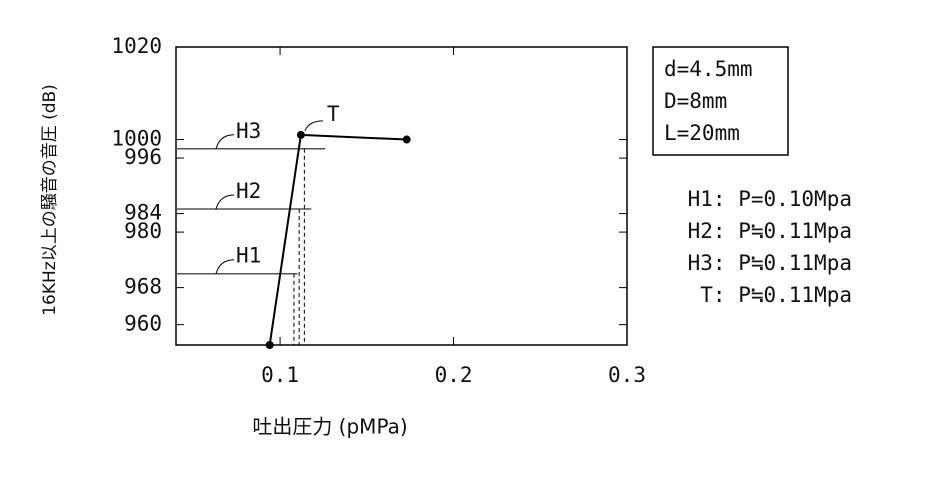  What do you see at coordinates (454, 375) in the screenshot?
I see `x-tick-label: 0.2` at bounding box center [454, 375].